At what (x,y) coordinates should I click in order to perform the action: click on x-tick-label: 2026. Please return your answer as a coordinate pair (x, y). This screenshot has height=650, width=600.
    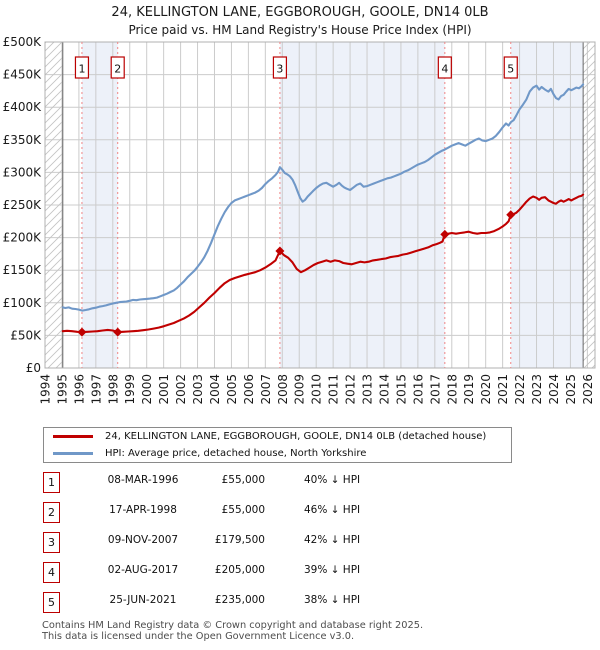
    Looking at the image, I should click on (588, 389).